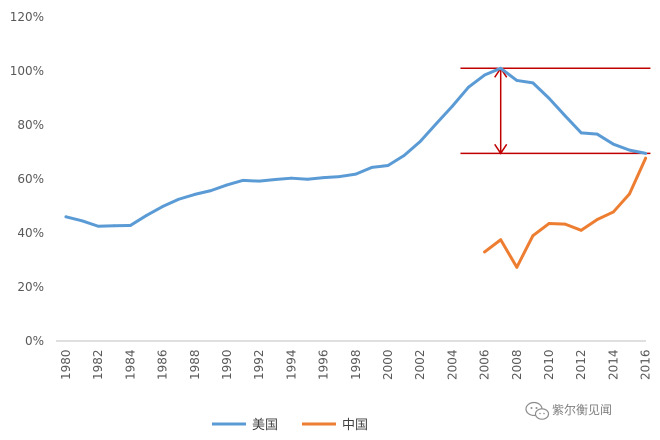  I want to click on y-tick-label: 40%, so click(30, 233).